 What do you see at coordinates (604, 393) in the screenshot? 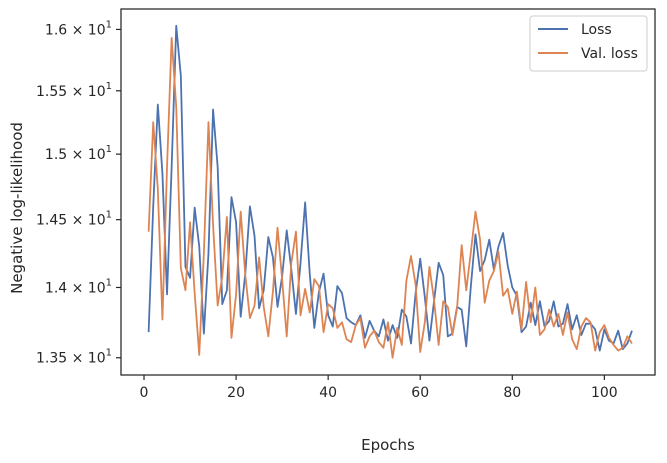
I see `x-tick-label: 100` at bounding box center [604, 393].